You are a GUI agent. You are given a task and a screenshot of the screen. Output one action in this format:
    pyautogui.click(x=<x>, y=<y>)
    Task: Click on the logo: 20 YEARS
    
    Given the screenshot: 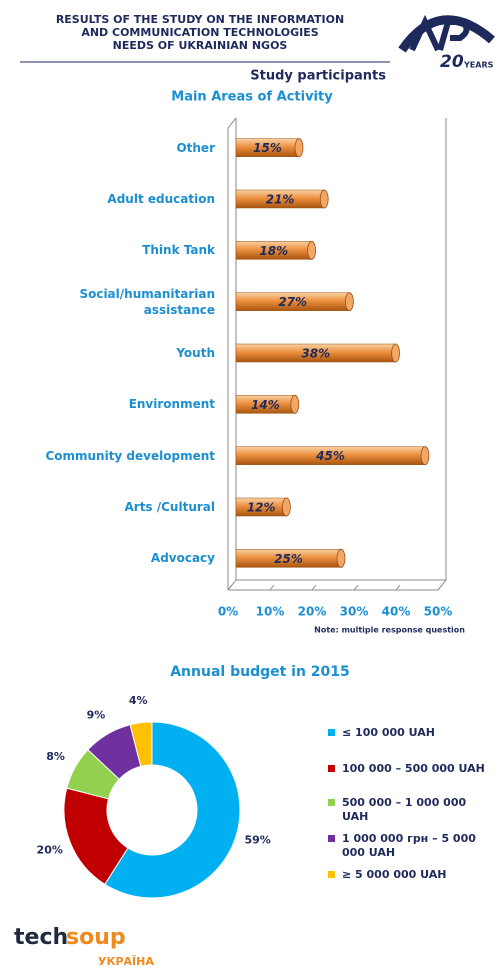 What is the action you would take?
    pyautogui.click(x=446, y=43)
    